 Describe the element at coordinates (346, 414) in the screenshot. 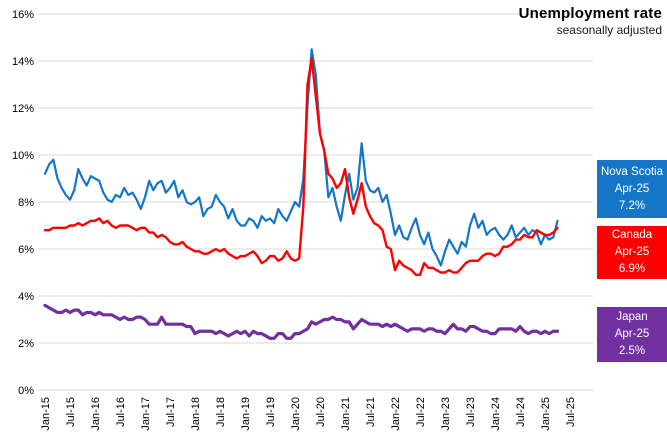

I see `x-tick-label: Jan-21` at that location.